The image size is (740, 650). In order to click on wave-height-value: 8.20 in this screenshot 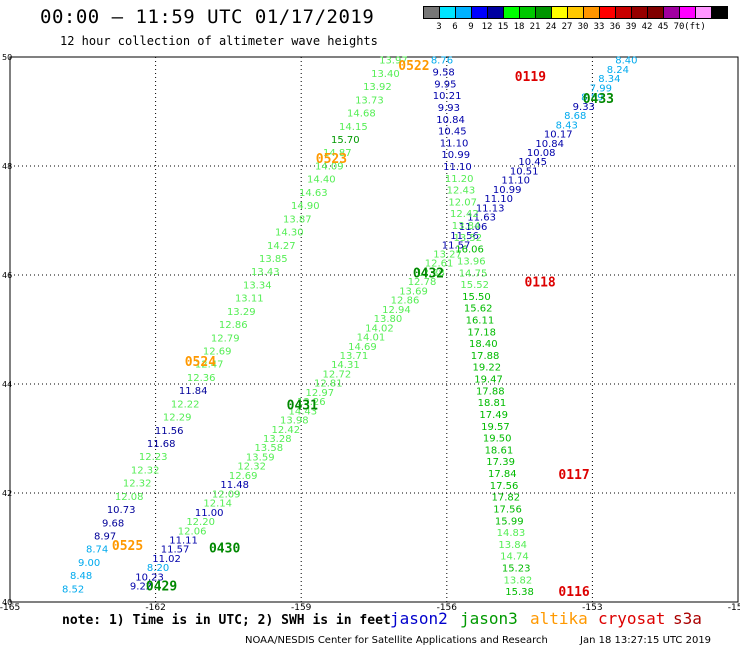, I will do `click(158, 568)`.